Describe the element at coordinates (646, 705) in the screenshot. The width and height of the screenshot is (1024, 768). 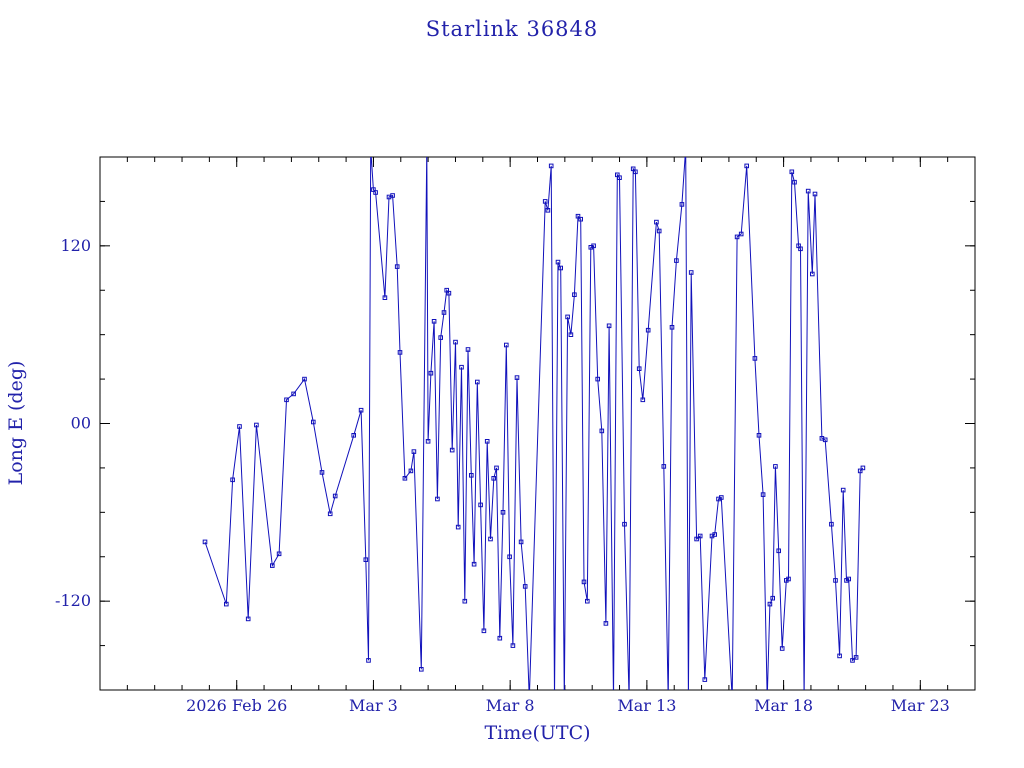
I see `x-tick-label: Mar 13` at that location.